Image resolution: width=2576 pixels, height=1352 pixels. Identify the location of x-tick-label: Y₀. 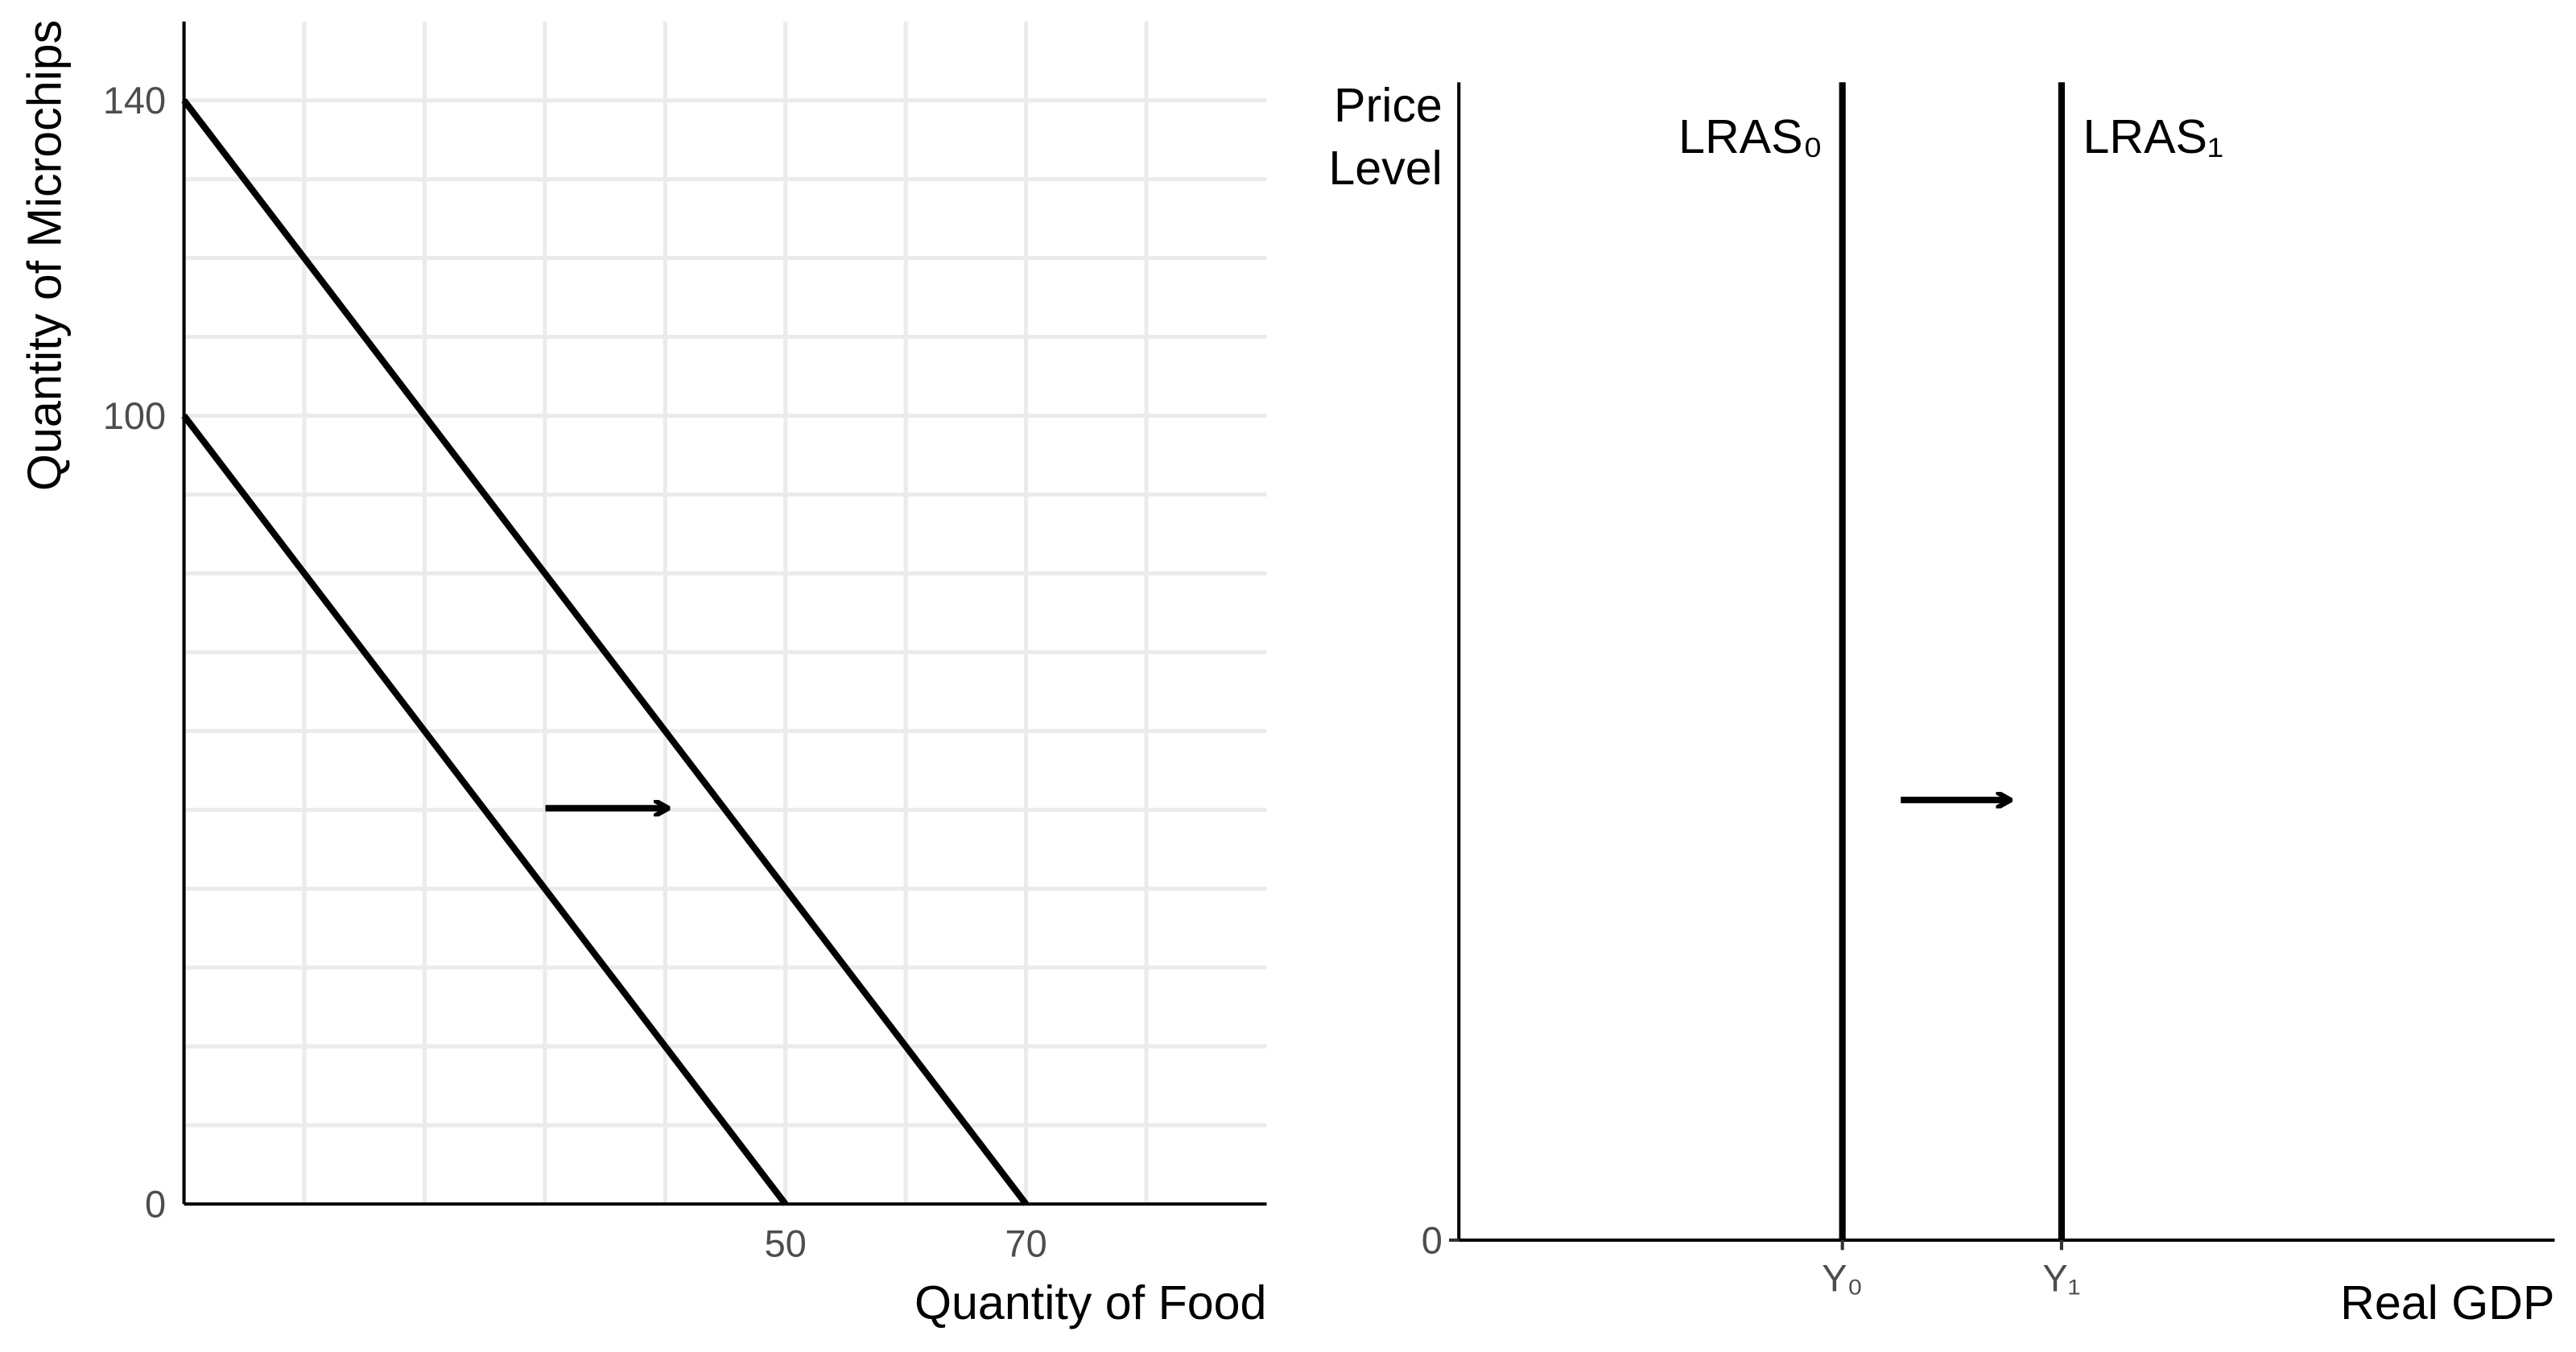
(1842, 1278).